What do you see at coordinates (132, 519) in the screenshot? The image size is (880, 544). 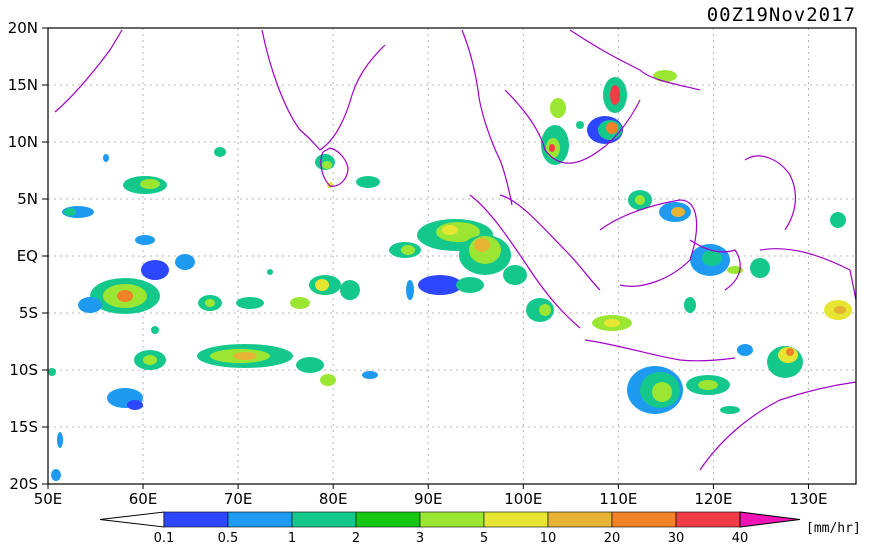 I see `colorbar-underflow` at bounding box center [132, 519].